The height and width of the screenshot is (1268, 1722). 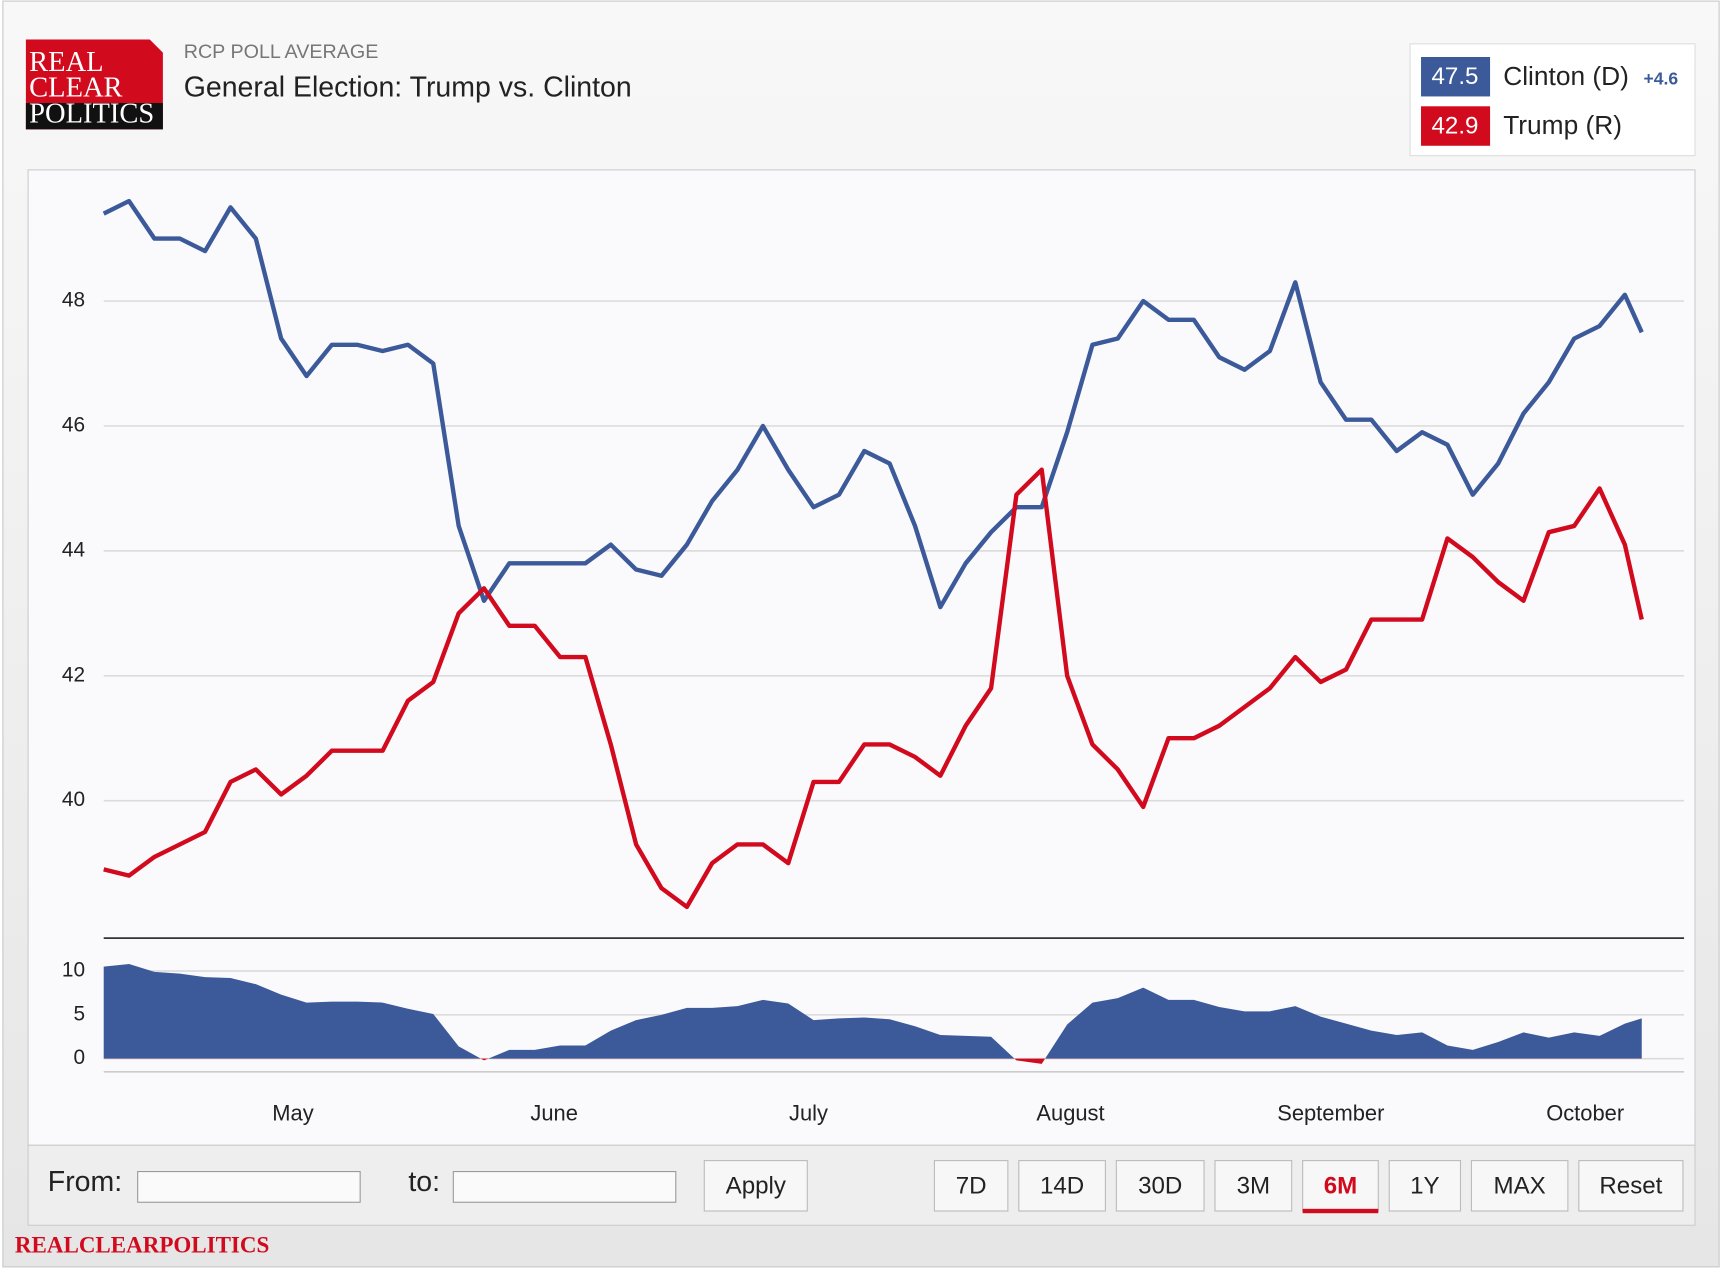 What do you see at coordinates (872, 1013) in the screenshot?
I see `spread-area` at bounding box center [872, 1013].